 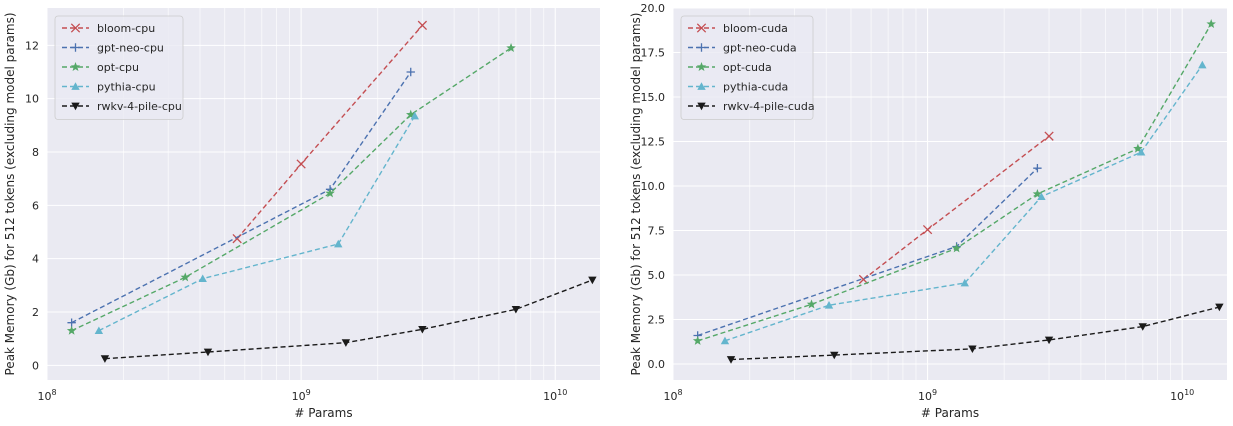 I want to click on right-legend-label-opt-cuda: opt-cuda, so click(x=747, y=67).